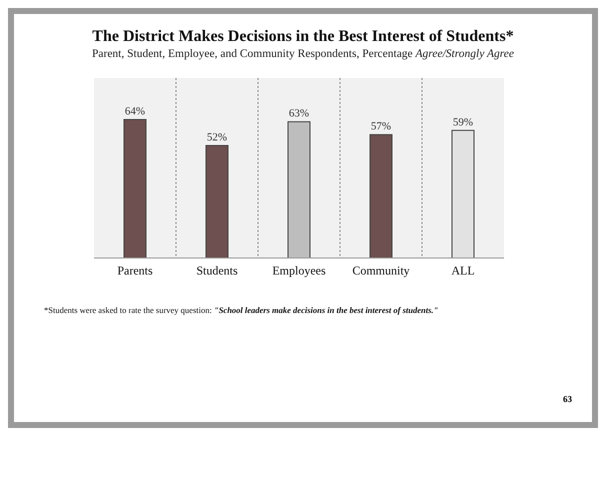 The width and height of the screenshot is (613, 497). Describe the element at coordinates (242, 310) in the screenshot. I see `text: *Students were asked to rate the survey question: "School leaders make decisions in the best interest of students."` at that location.